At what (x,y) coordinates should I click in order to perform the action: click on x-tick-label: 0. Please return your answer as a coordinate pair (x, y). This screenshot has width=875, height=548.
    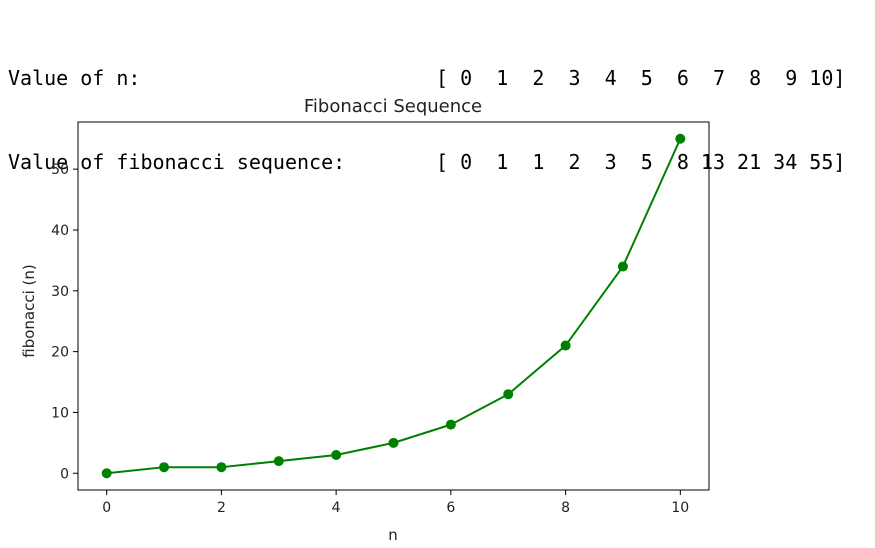
    Looking at the image, I should click on (106, 508).